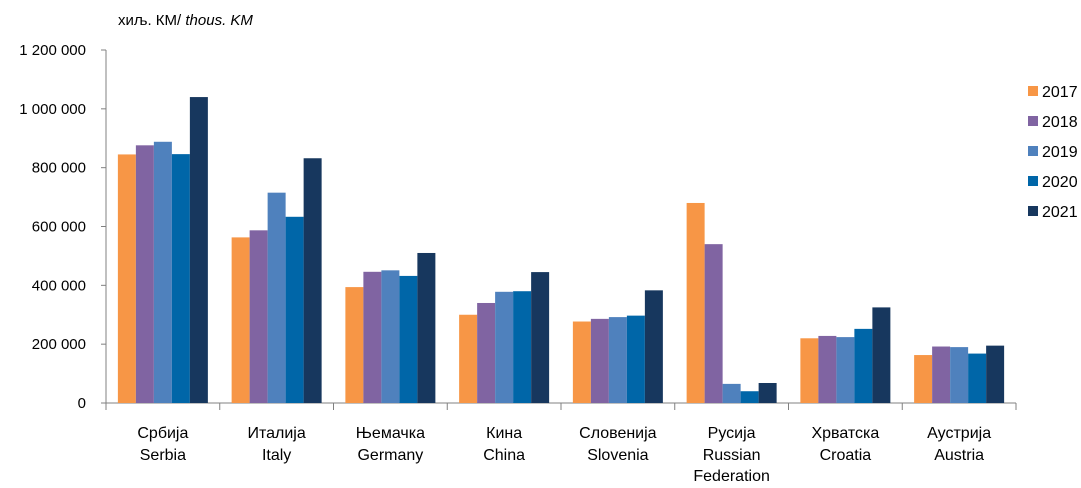 The height and width of the screenshot is (488, 1081). Describe the element at coordinates (276, 433) in the screenshot. I see `category-label-local: Италија` at that location.